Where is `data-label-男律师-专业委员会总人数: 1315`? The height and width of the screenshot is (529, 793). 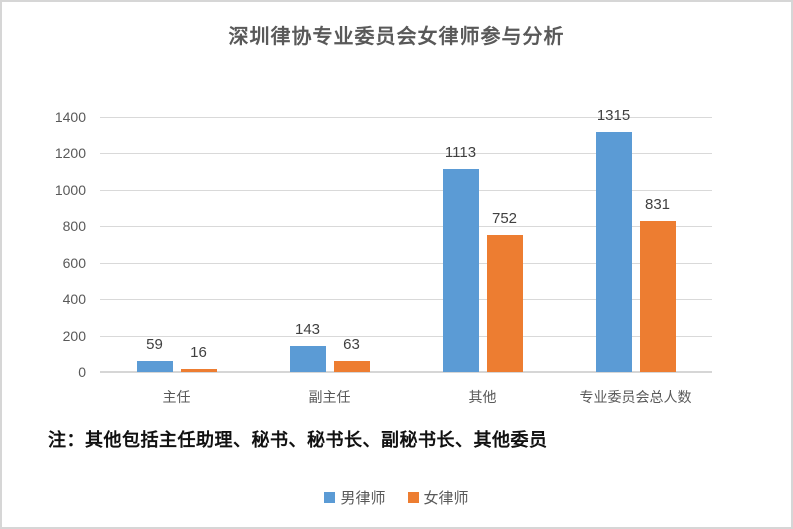
data-label-男律师-专业委员会总人数: 1315 is located at coordinates (613, 116).